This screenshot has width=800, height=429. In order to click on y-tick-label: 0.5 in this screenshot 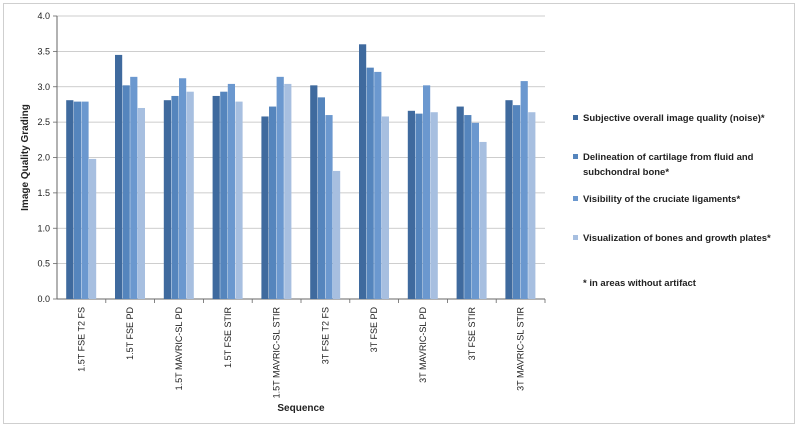, I will do `click(43, 264)`.